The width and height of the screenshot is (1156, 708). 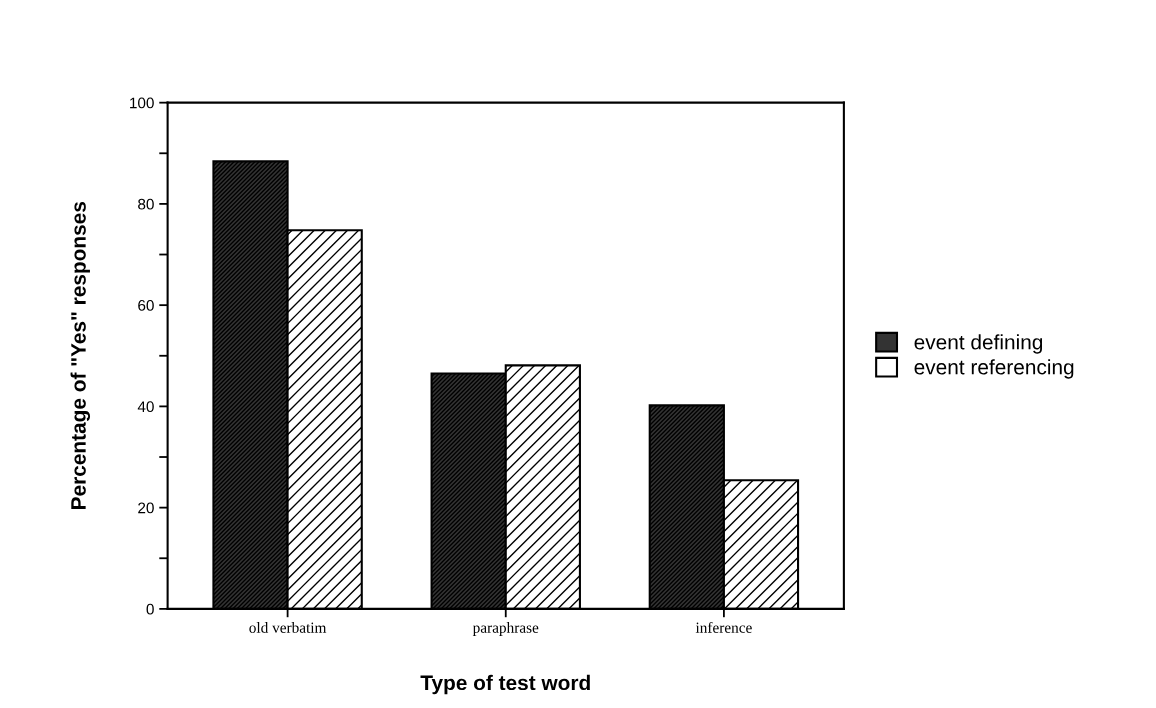 What do you see at coordinates (505, 629) in the screenshot?
I see `x-tick-label: paraphrase` at bounding box center [505, 629].